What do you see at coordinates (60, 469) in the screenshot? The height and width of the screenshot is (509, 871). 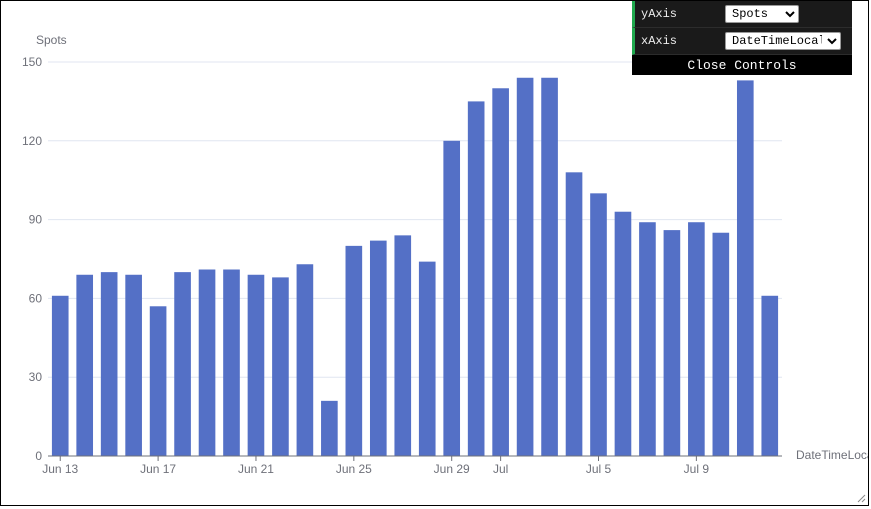 I see `x-tick-label: Jun 13` at bounding box center [60, 469].